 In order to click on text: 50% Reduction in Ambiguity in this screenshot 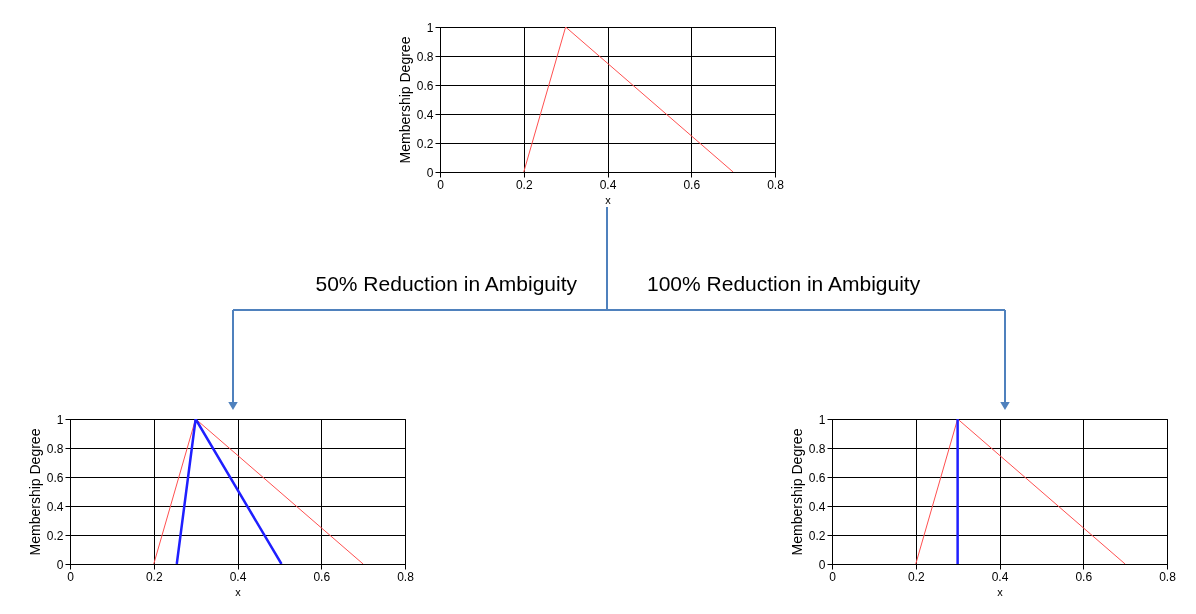, I will do `click(446, 283)`.